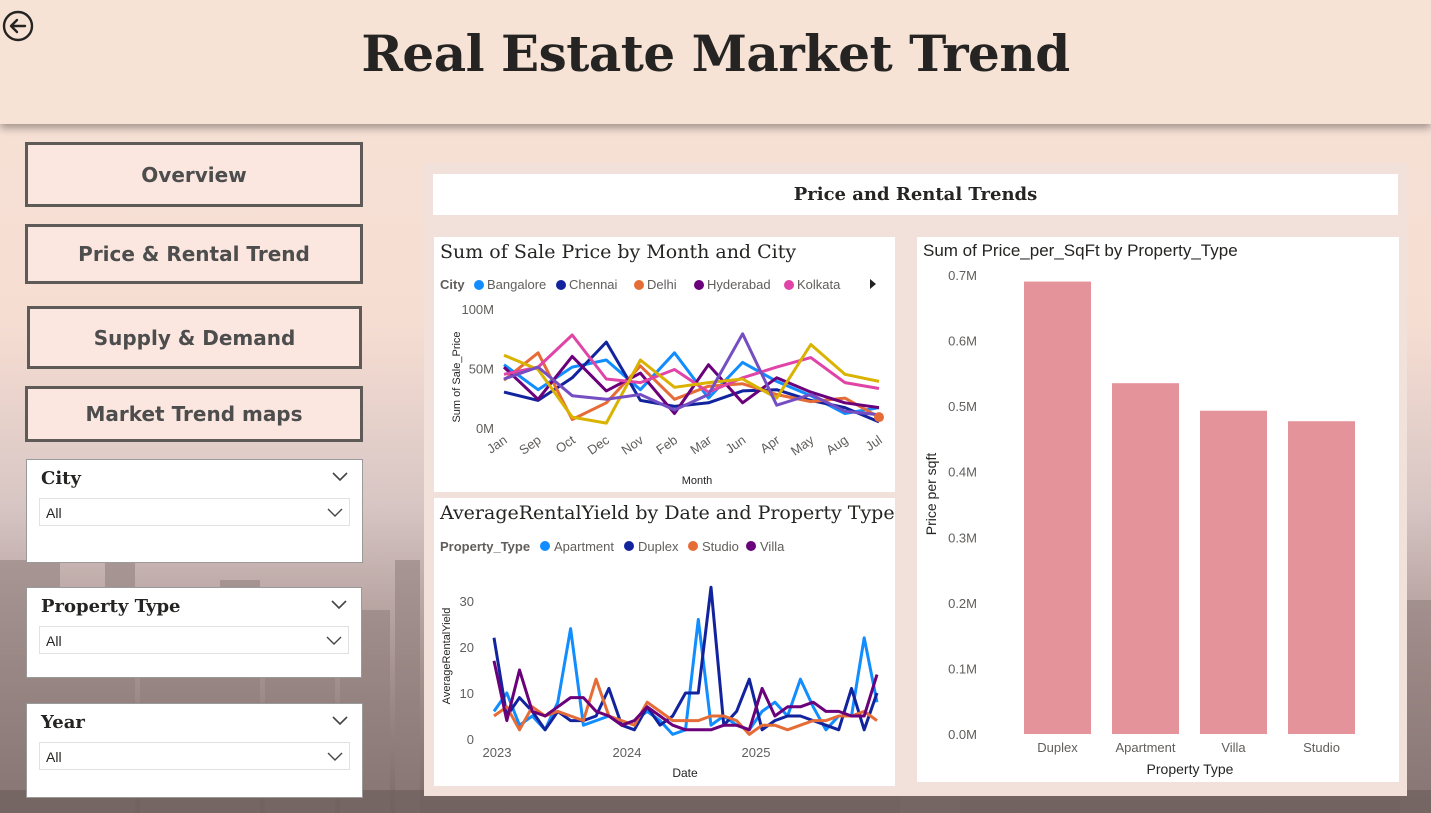 This screenshot has width=1431, height=813. What do you see at coordinates (584, 546) in the screenshot?
I see `legend-entry: Apartment` at bounding box center [584, 546].